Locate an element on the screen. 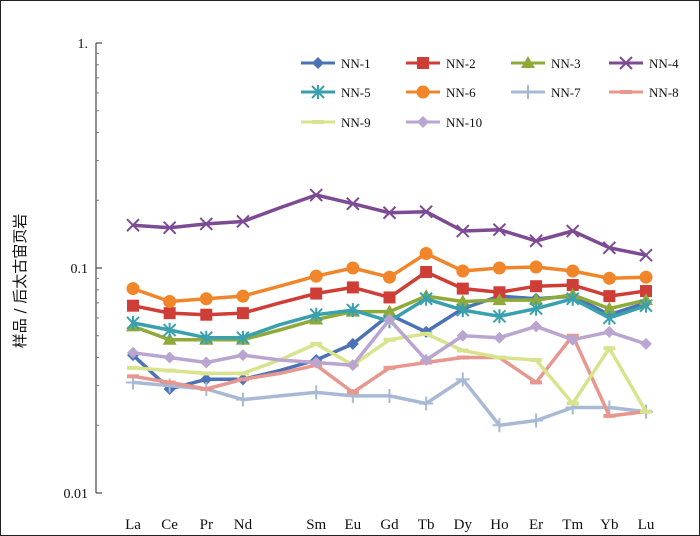  y-axis-label: 样品 / 后太古宙页岩 is located at coordinates (20, 281).